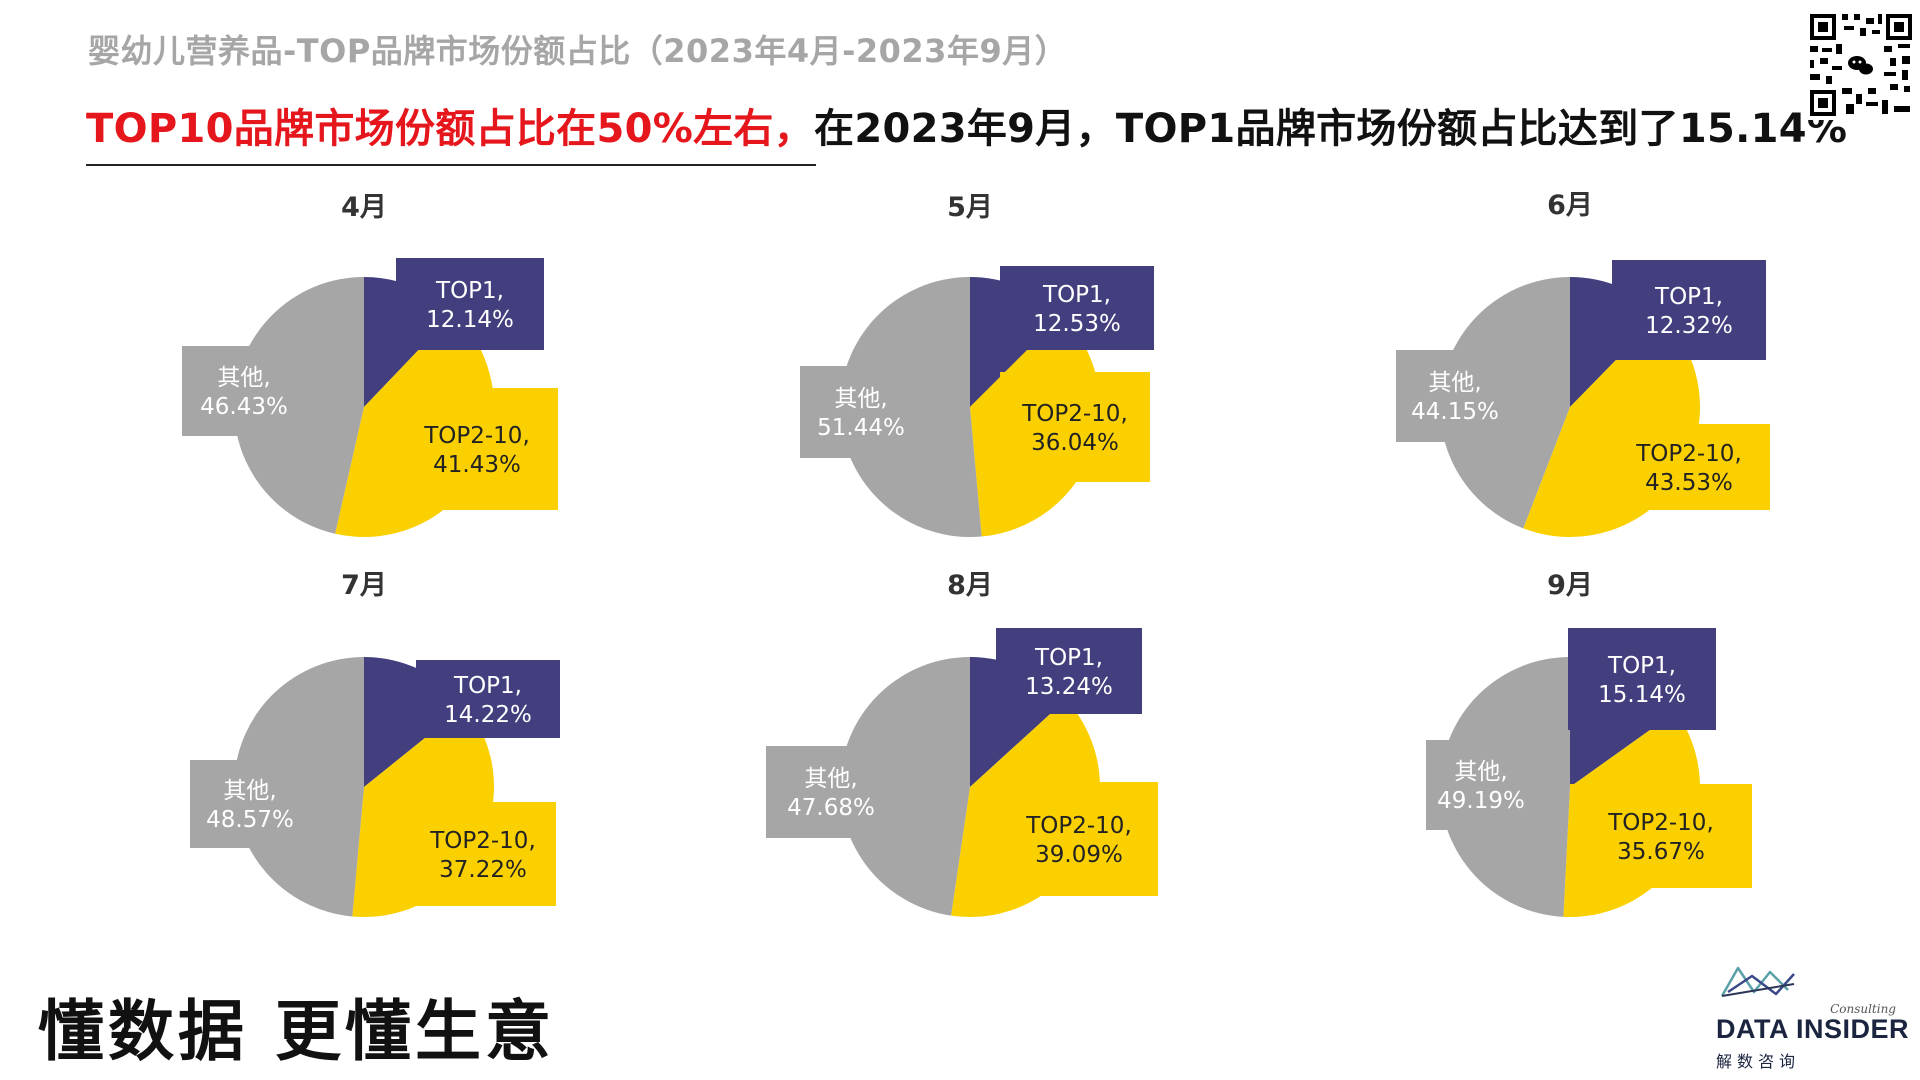 Image resolution: width=1920 pixels, height=1080 pixels. Describe the element at coordinates (1570, 205) in the screenshot. I see `chart-title: 6月` at that location.